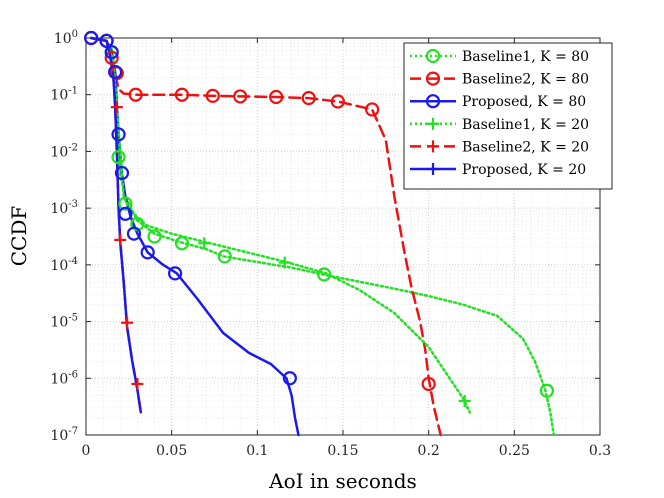 This screenshot has width=664, height=498. What do you see at coordinates (257, 451) in the screenshot?
I see `x-tick-label: 0.1` at bounding box center [257, 451].